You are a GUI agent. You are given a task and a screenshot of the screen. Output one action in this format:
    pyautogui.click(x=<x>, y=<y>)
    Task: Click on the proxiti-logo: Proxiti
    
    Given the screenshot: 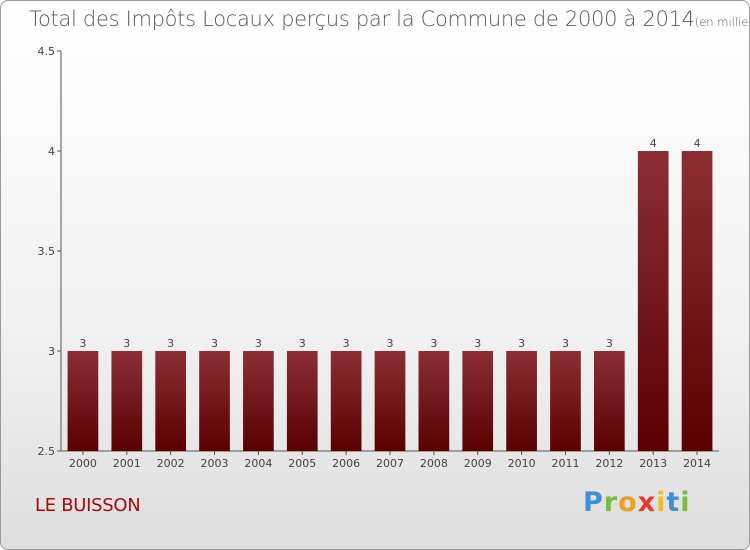 What is the action you would take?
    pyautogui.click(x=637, y=502)
    